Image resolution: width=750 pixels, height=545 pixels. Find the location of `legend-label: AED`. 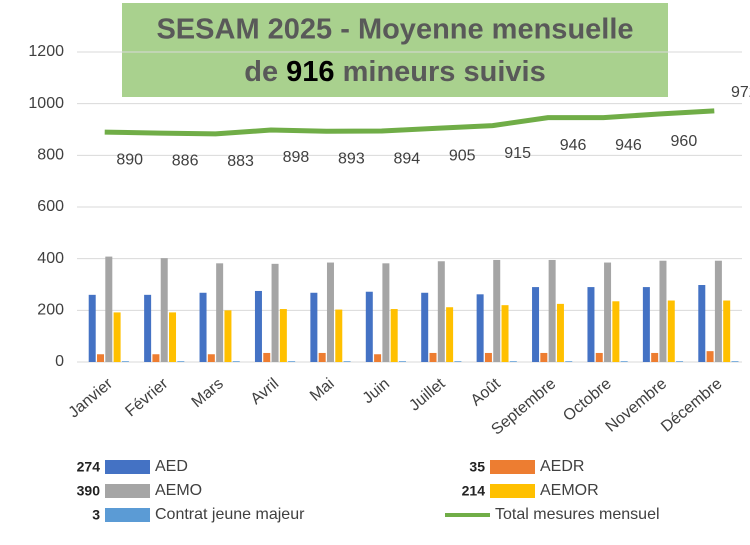

legend-label: AED is located at coordinates (171, 466).